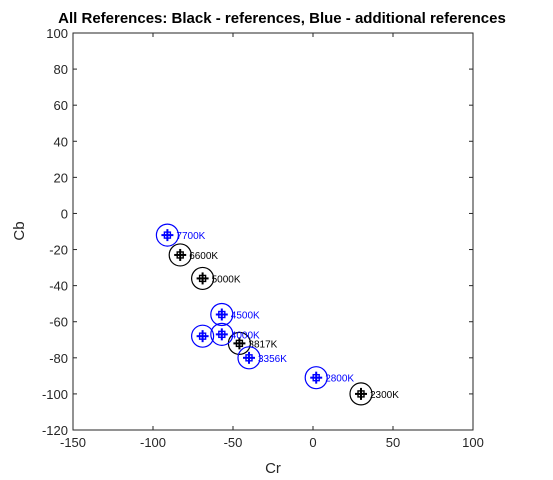 This screenshot has width=553, height=480. What do you see at coordinates (55, 430) in the screenshot?
I see `y-tick-label: -120` at bounding box center [55, 430].